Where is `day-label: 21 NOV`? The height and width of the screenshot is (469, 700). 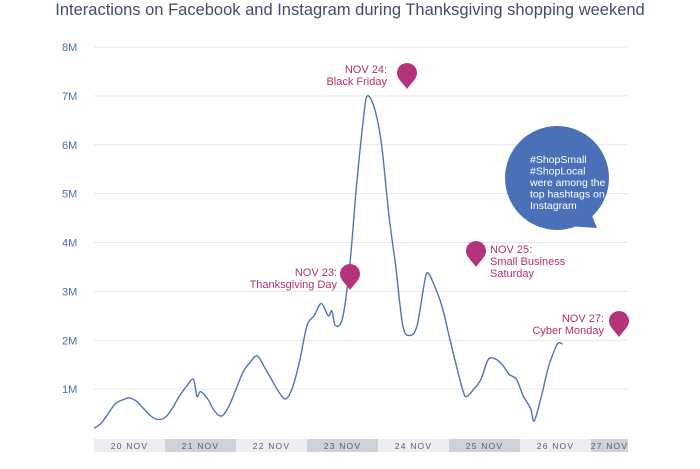 day-label: 21 NOV is located at coordinates (200, 446).